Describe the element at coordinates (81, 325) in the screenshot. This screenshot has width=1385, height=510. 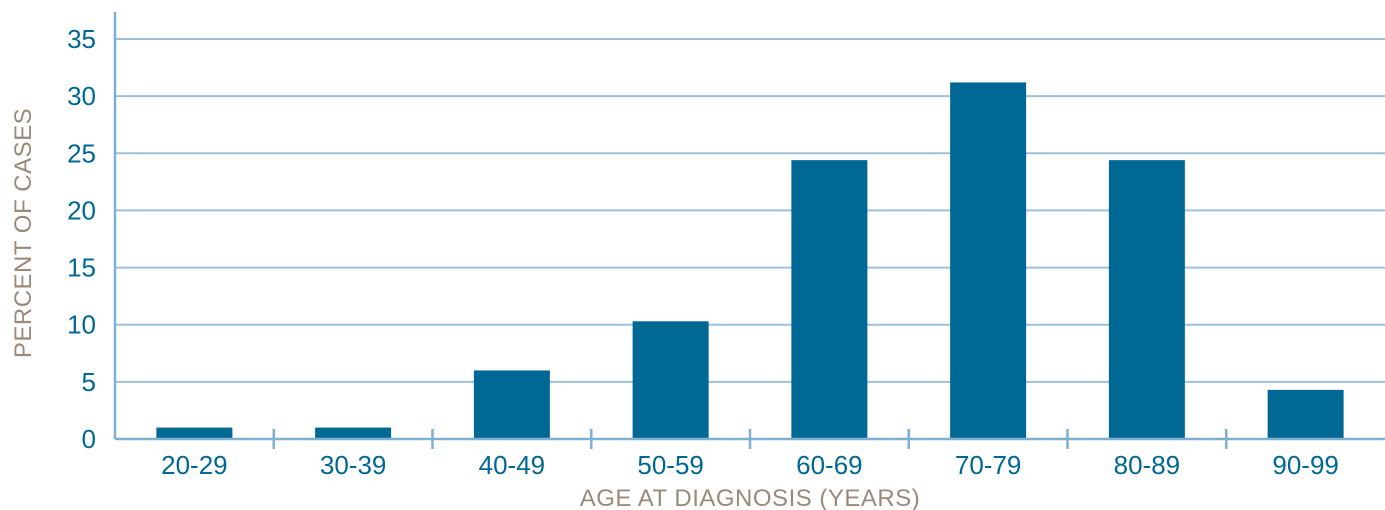
I see `y-tick-label: 10` at that location.